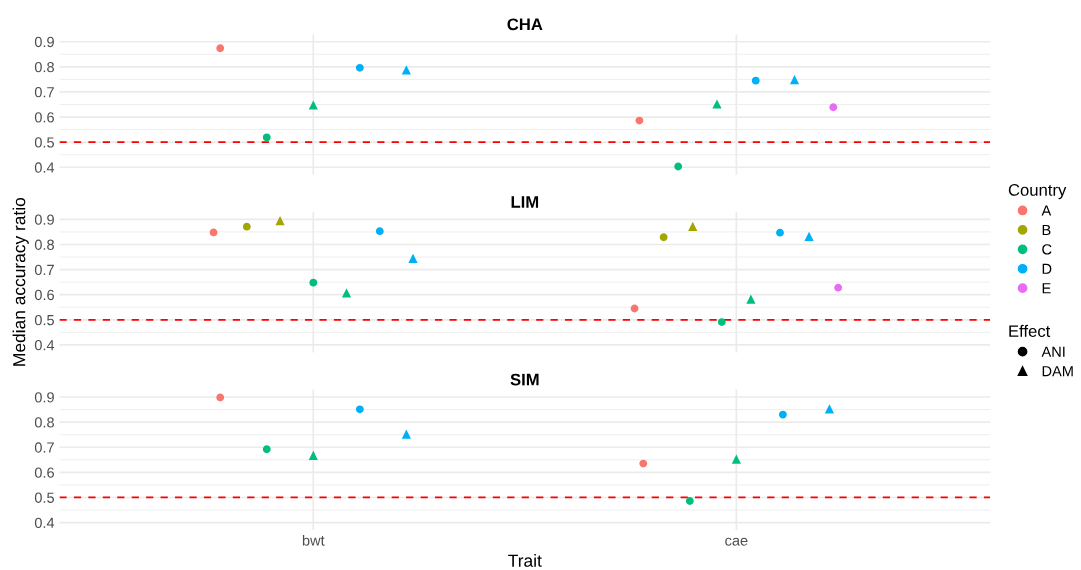  Describe the element at coordinates (313, 540) in the screenshot. I see `x-tick-label: bwt` at that location.